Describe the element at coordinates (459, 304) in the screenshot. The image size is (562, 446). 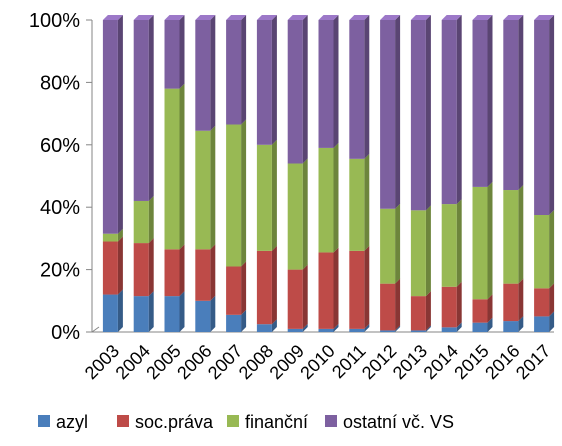
I see `bar-side-soc.práva-2014` at that location.